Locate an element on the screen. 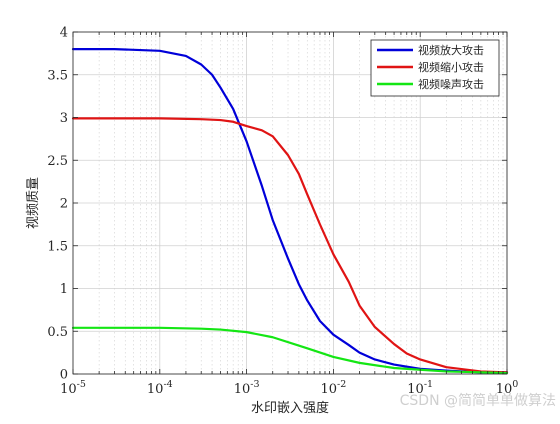 The height and width of the screenshot is (424, 560). x-tick-label: 10⁻² is located at coordinates (333, 388).